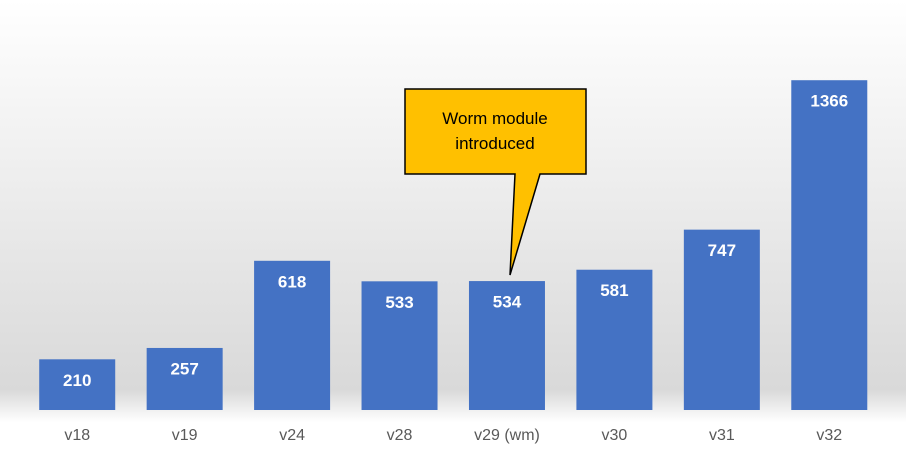 This screenshot has height=459, width=906. Describe the element at coordinates (614, 290) in the screenshot. I see `value-label: 581` at that location.